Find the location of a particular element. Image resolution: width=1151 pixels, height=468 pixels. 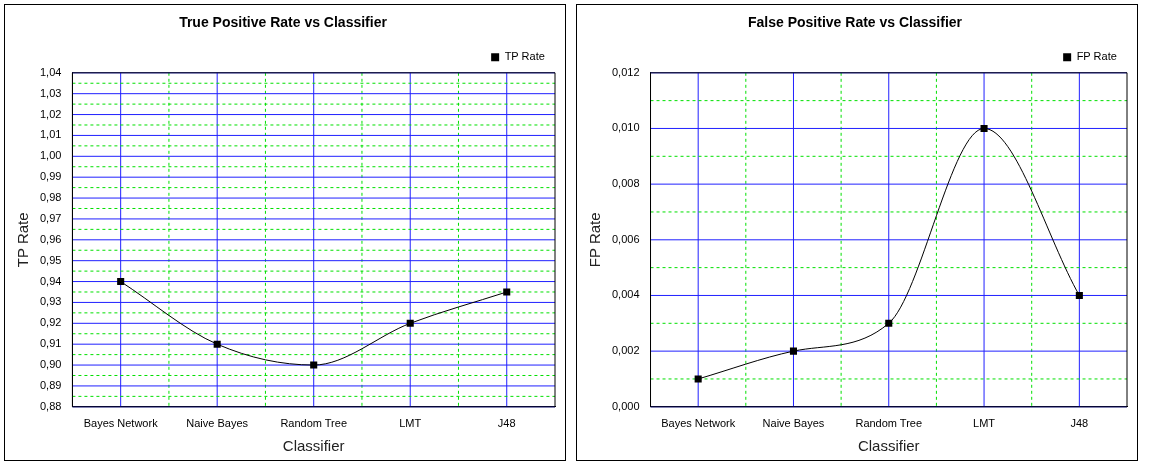

y-tick-label: 0,90 is located at coordinates (50, 364).